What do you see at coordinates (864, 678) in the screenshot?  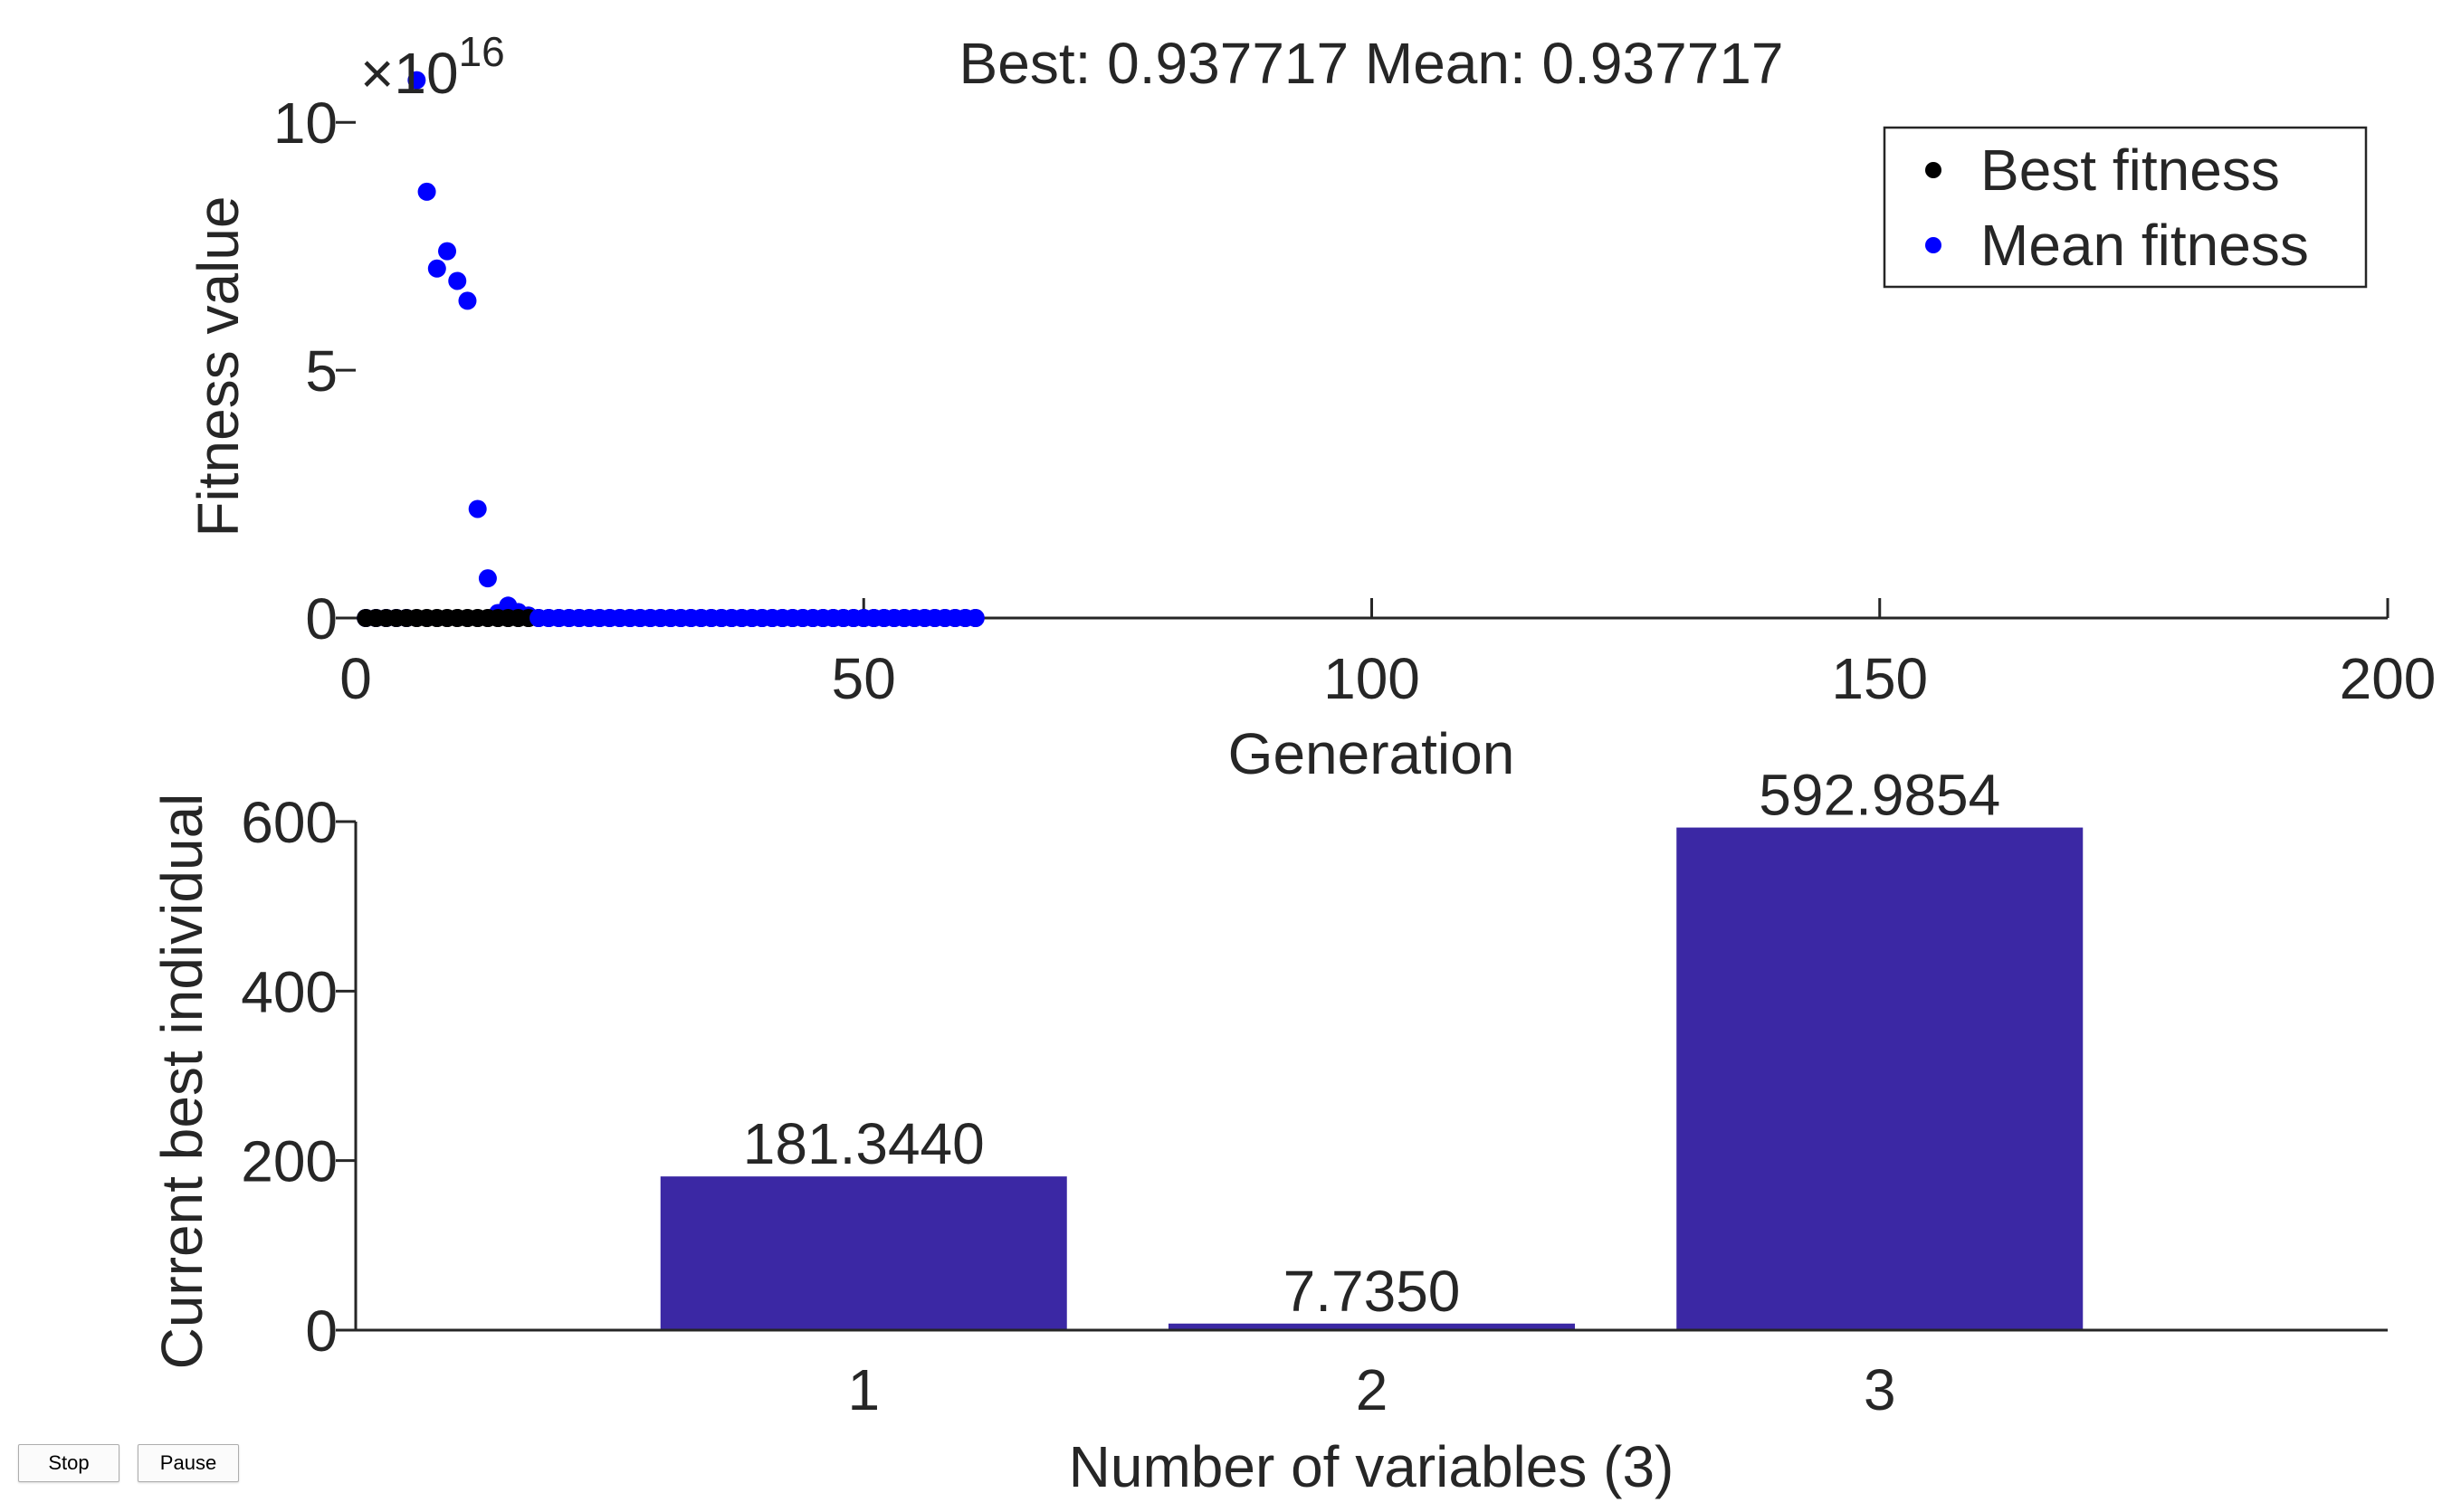 I see `fitness-x-tick-label: 50` at bounding box center [864, 678].